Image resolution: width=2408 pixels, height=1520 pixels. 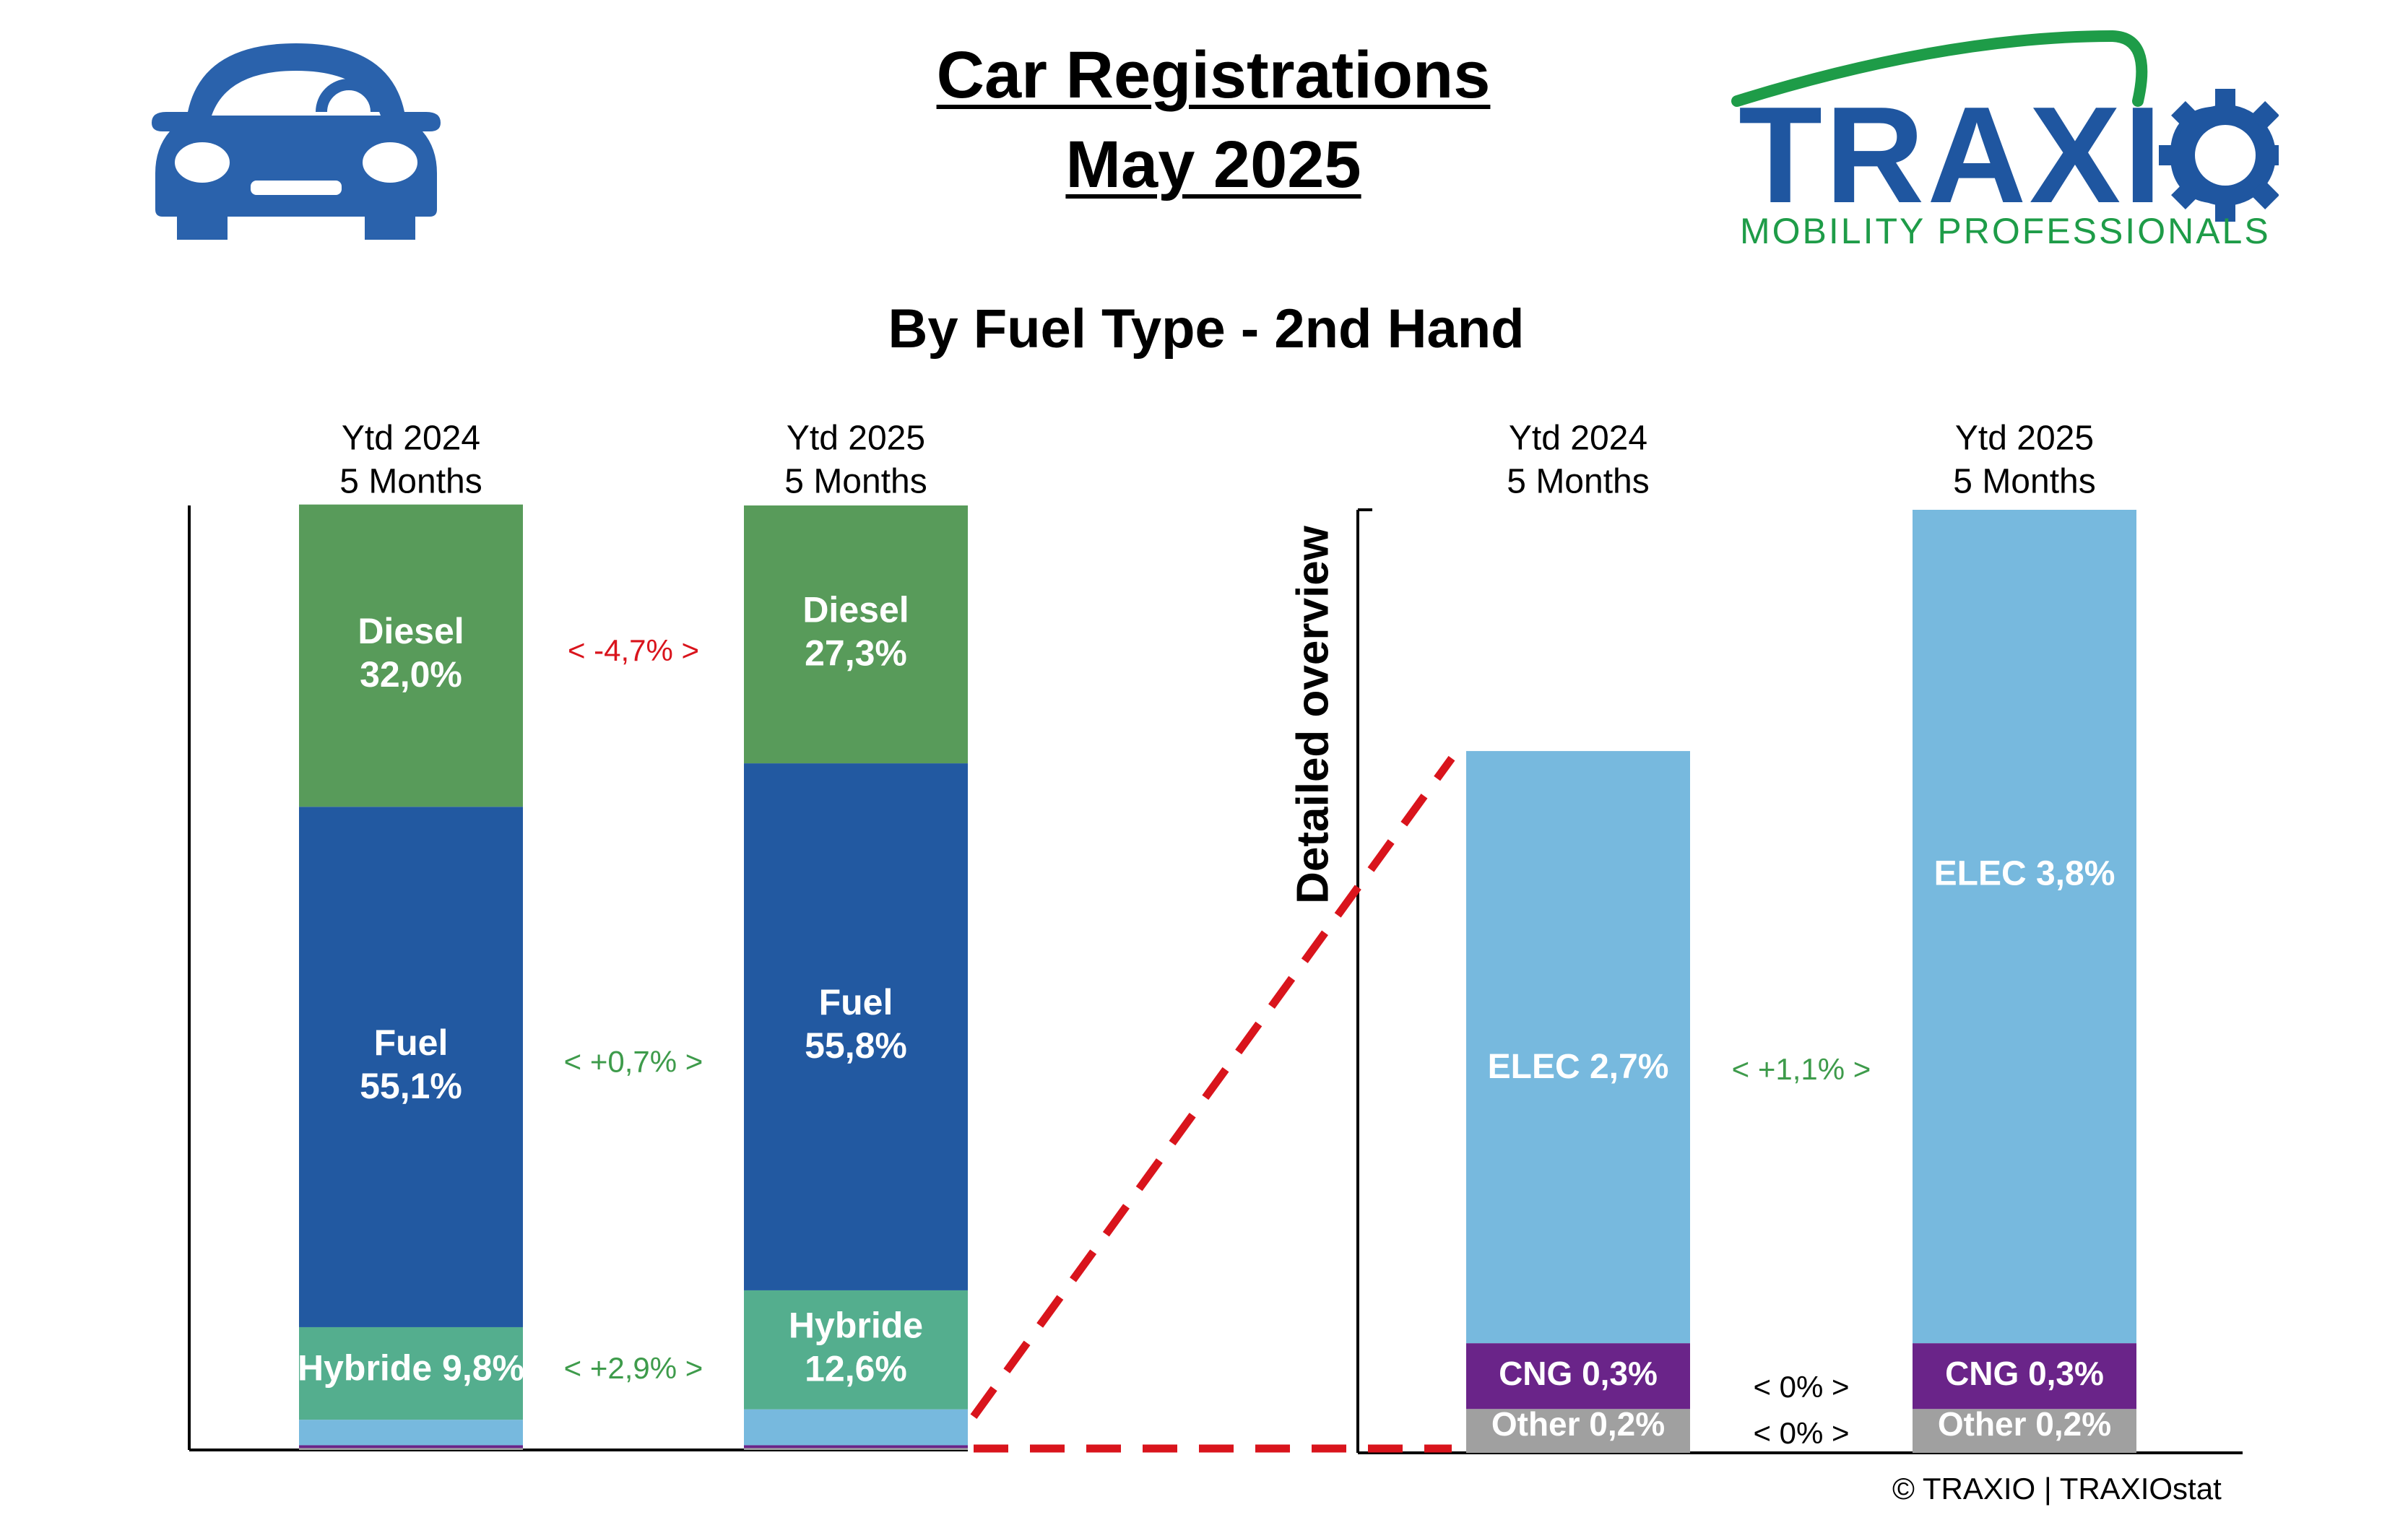 What do you see at coordinates (1313, 714) in the screenshot?
I see `detail-chart-title: Detailed overview` at bounding box center [1313, 714].